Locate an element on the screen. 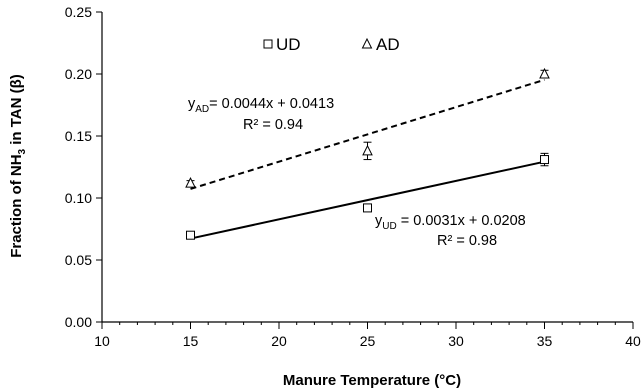  x-tick-label: 30 is located at coordinates (456, 341).